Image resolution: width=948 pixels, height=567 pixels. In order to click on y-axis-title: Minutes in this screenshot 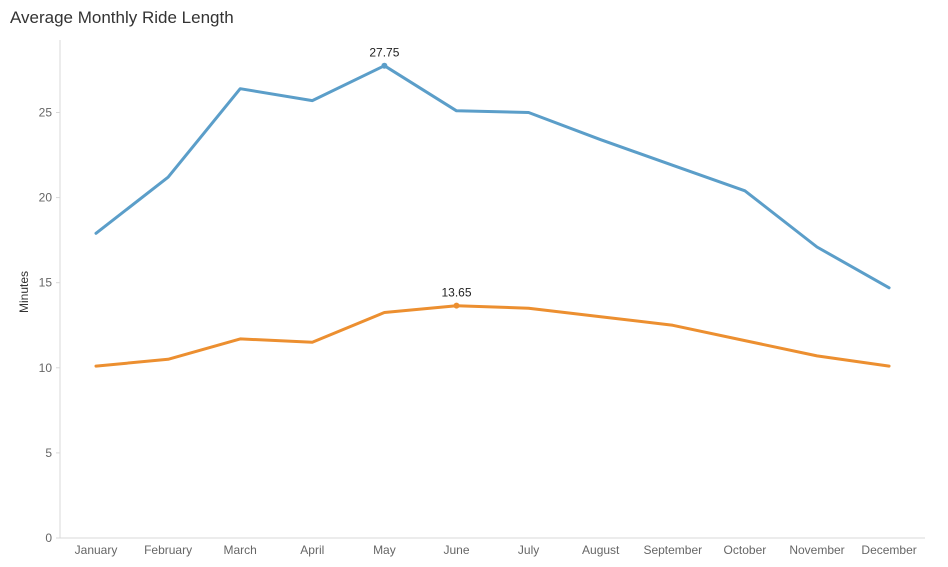, I will do `click(24, 292)`.